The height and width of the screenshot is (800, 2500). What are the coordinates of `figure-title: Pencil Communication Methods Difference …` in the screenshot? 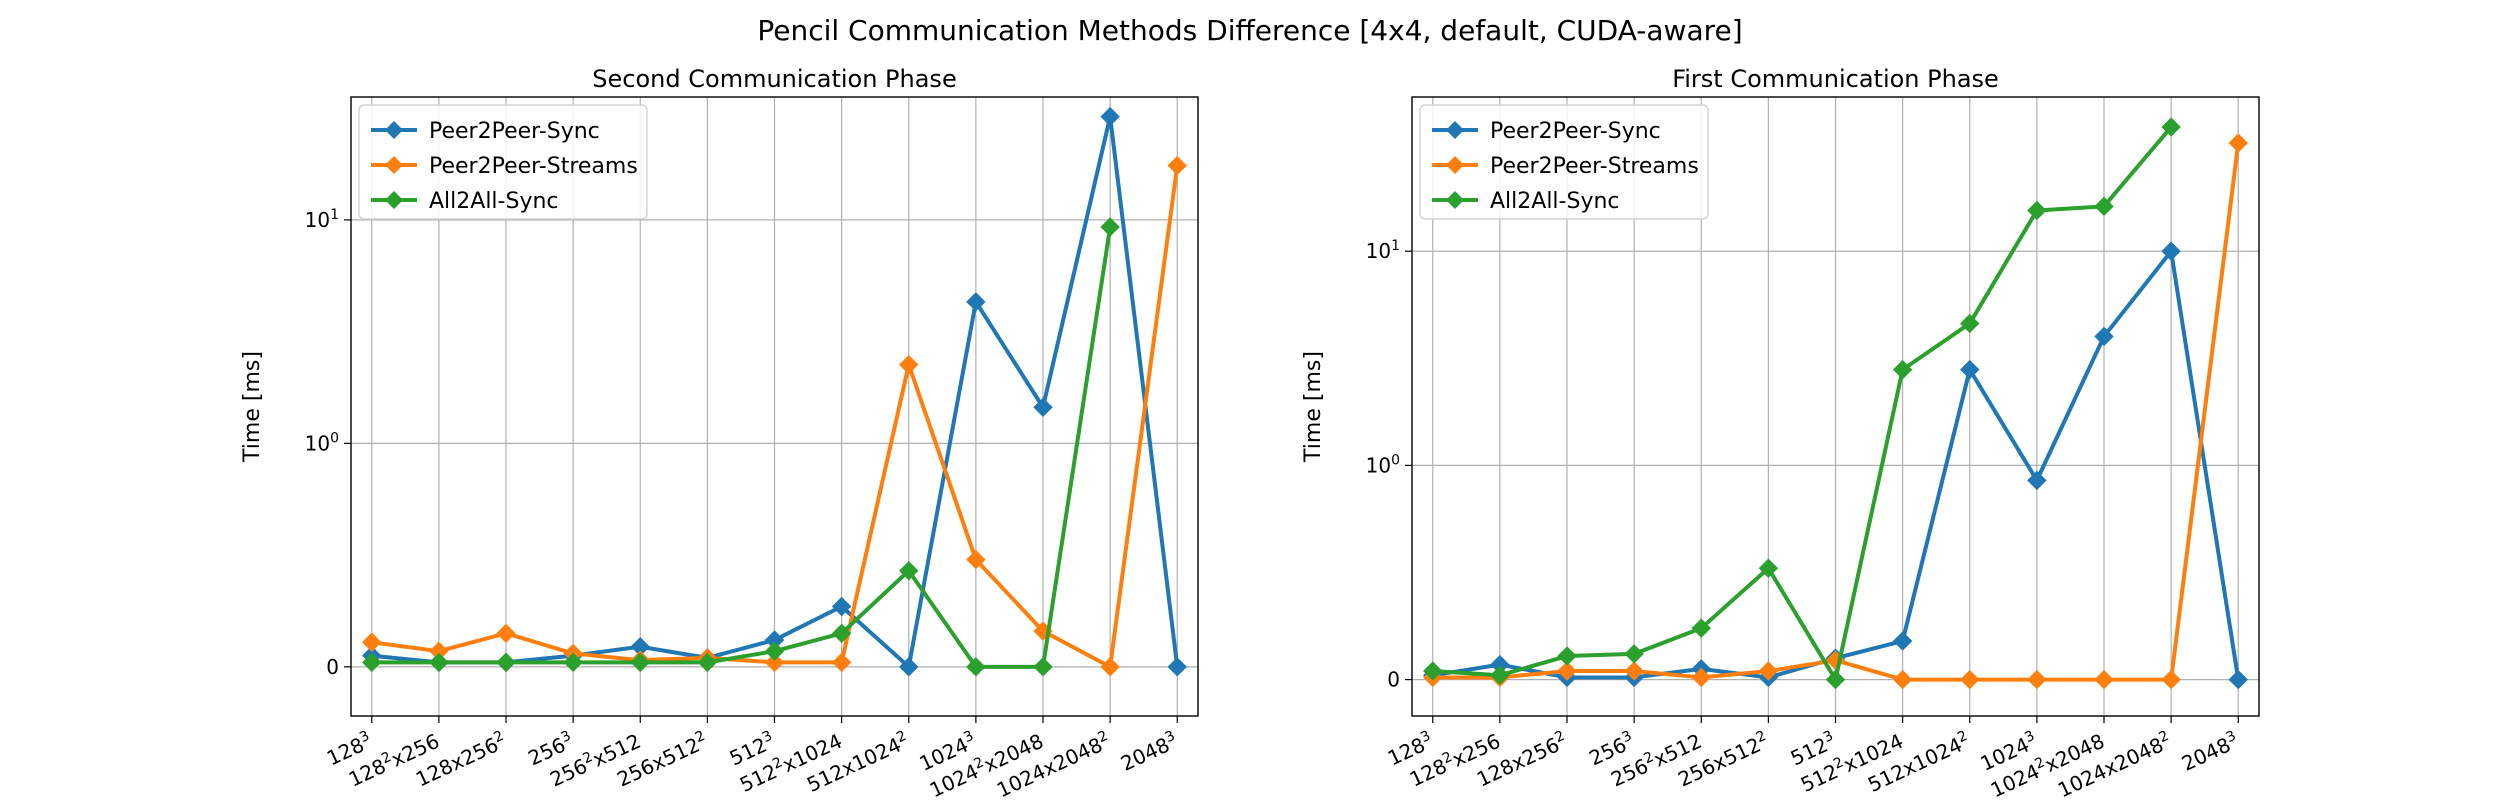 It's located at (1249, 30).